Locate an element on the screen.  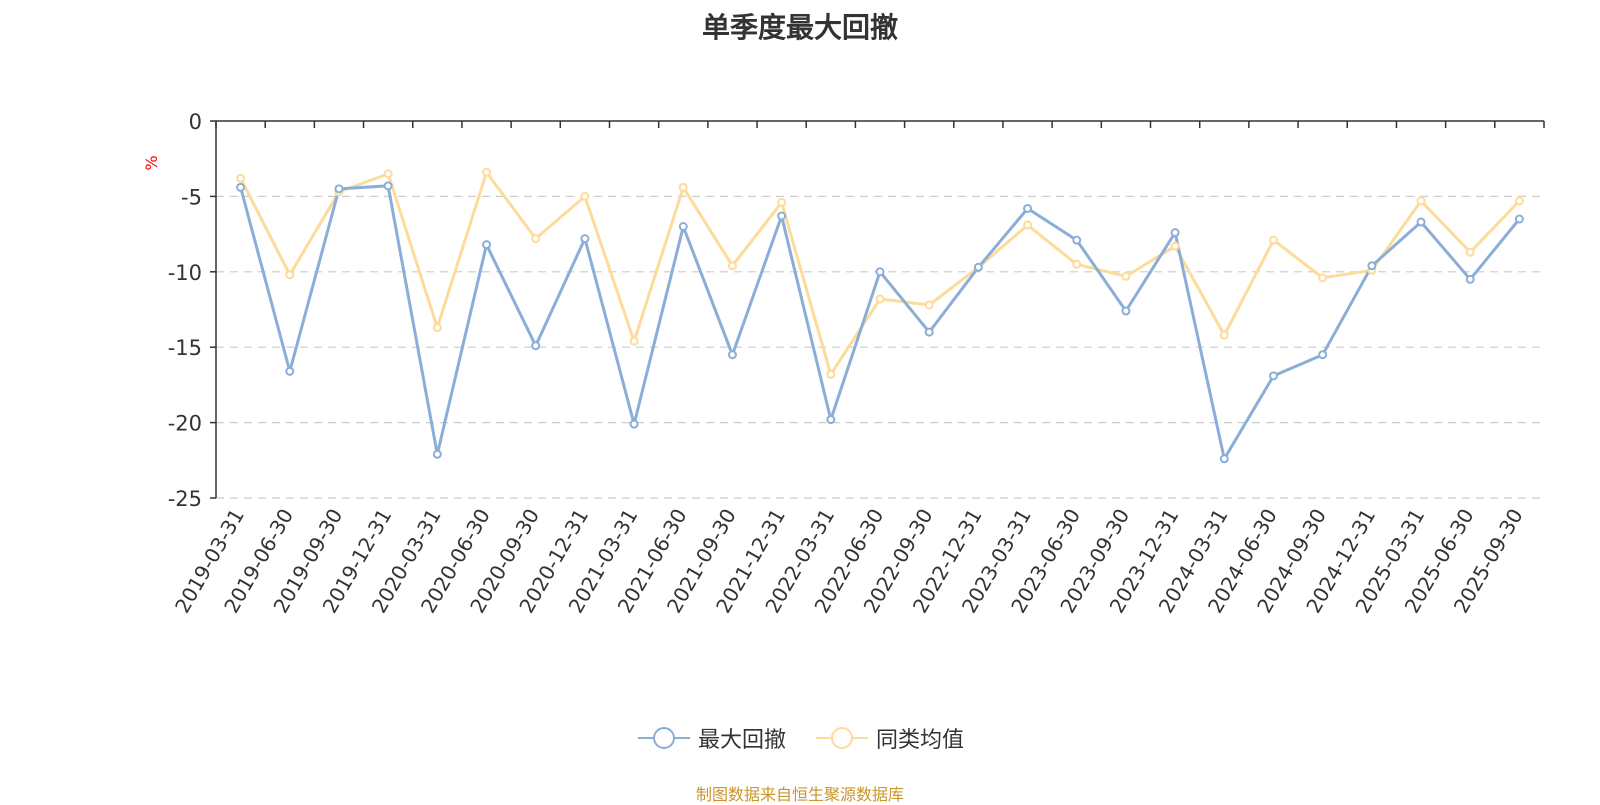
y-tick-label-1: -5 is located at coordinates (191, 197).